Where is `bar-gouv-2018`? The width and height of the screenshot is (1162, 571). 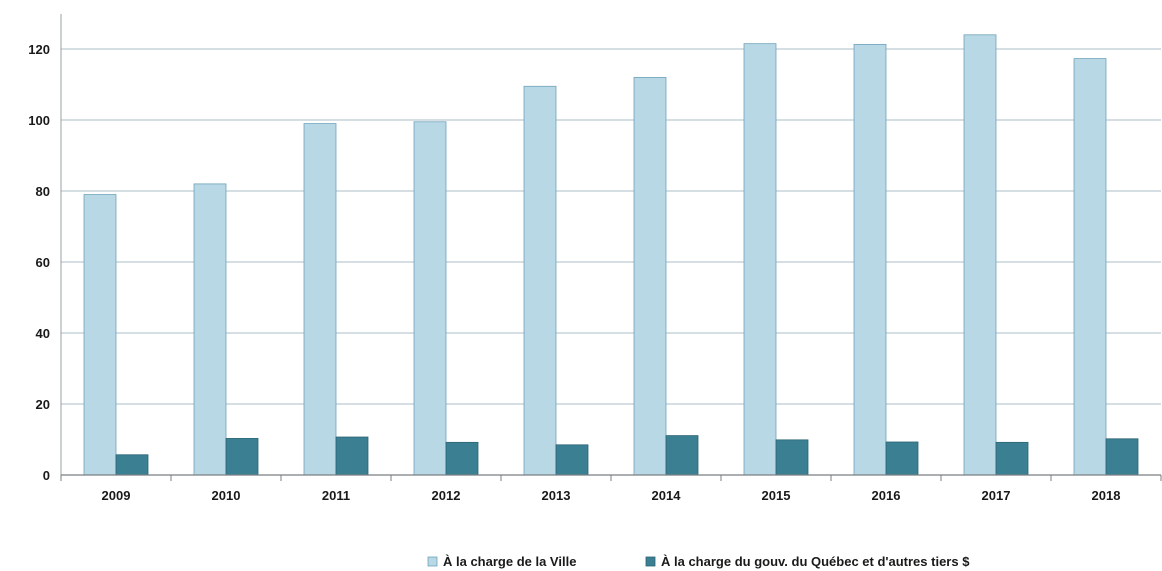 bar-gouv-2018 is located at coordinates (1122, 457).